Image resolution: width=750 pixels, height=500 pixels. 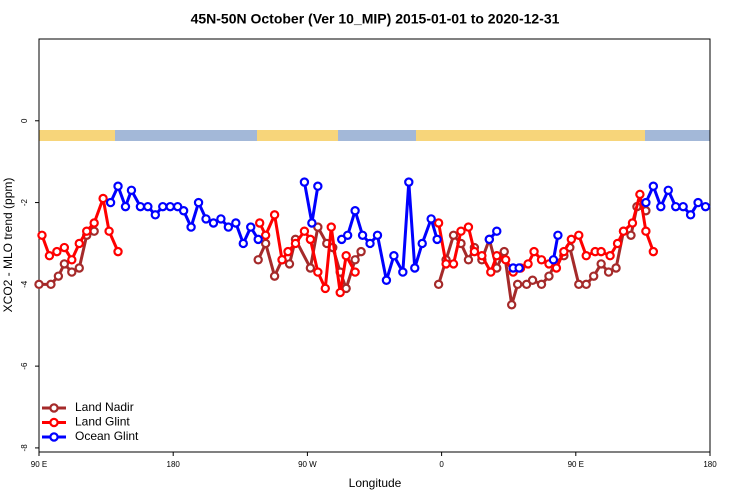 I want to click on x-tick-label: 0, so click(x=441, y=464).